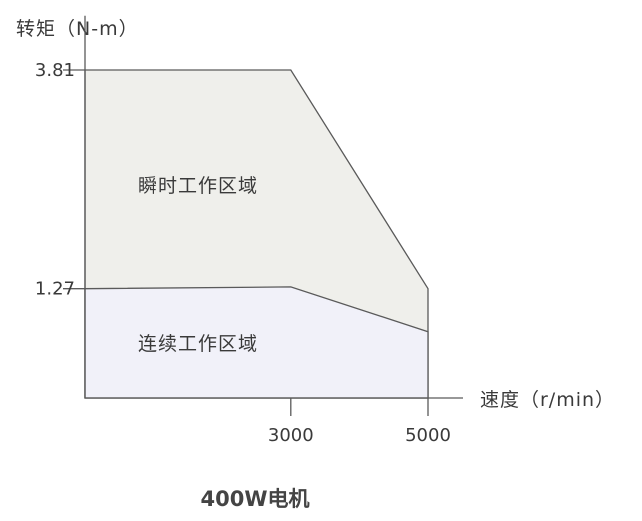  Describe the element at coordinates (55, 70) in the screenshot. I see `y-tick-label: 3.81` at that location.